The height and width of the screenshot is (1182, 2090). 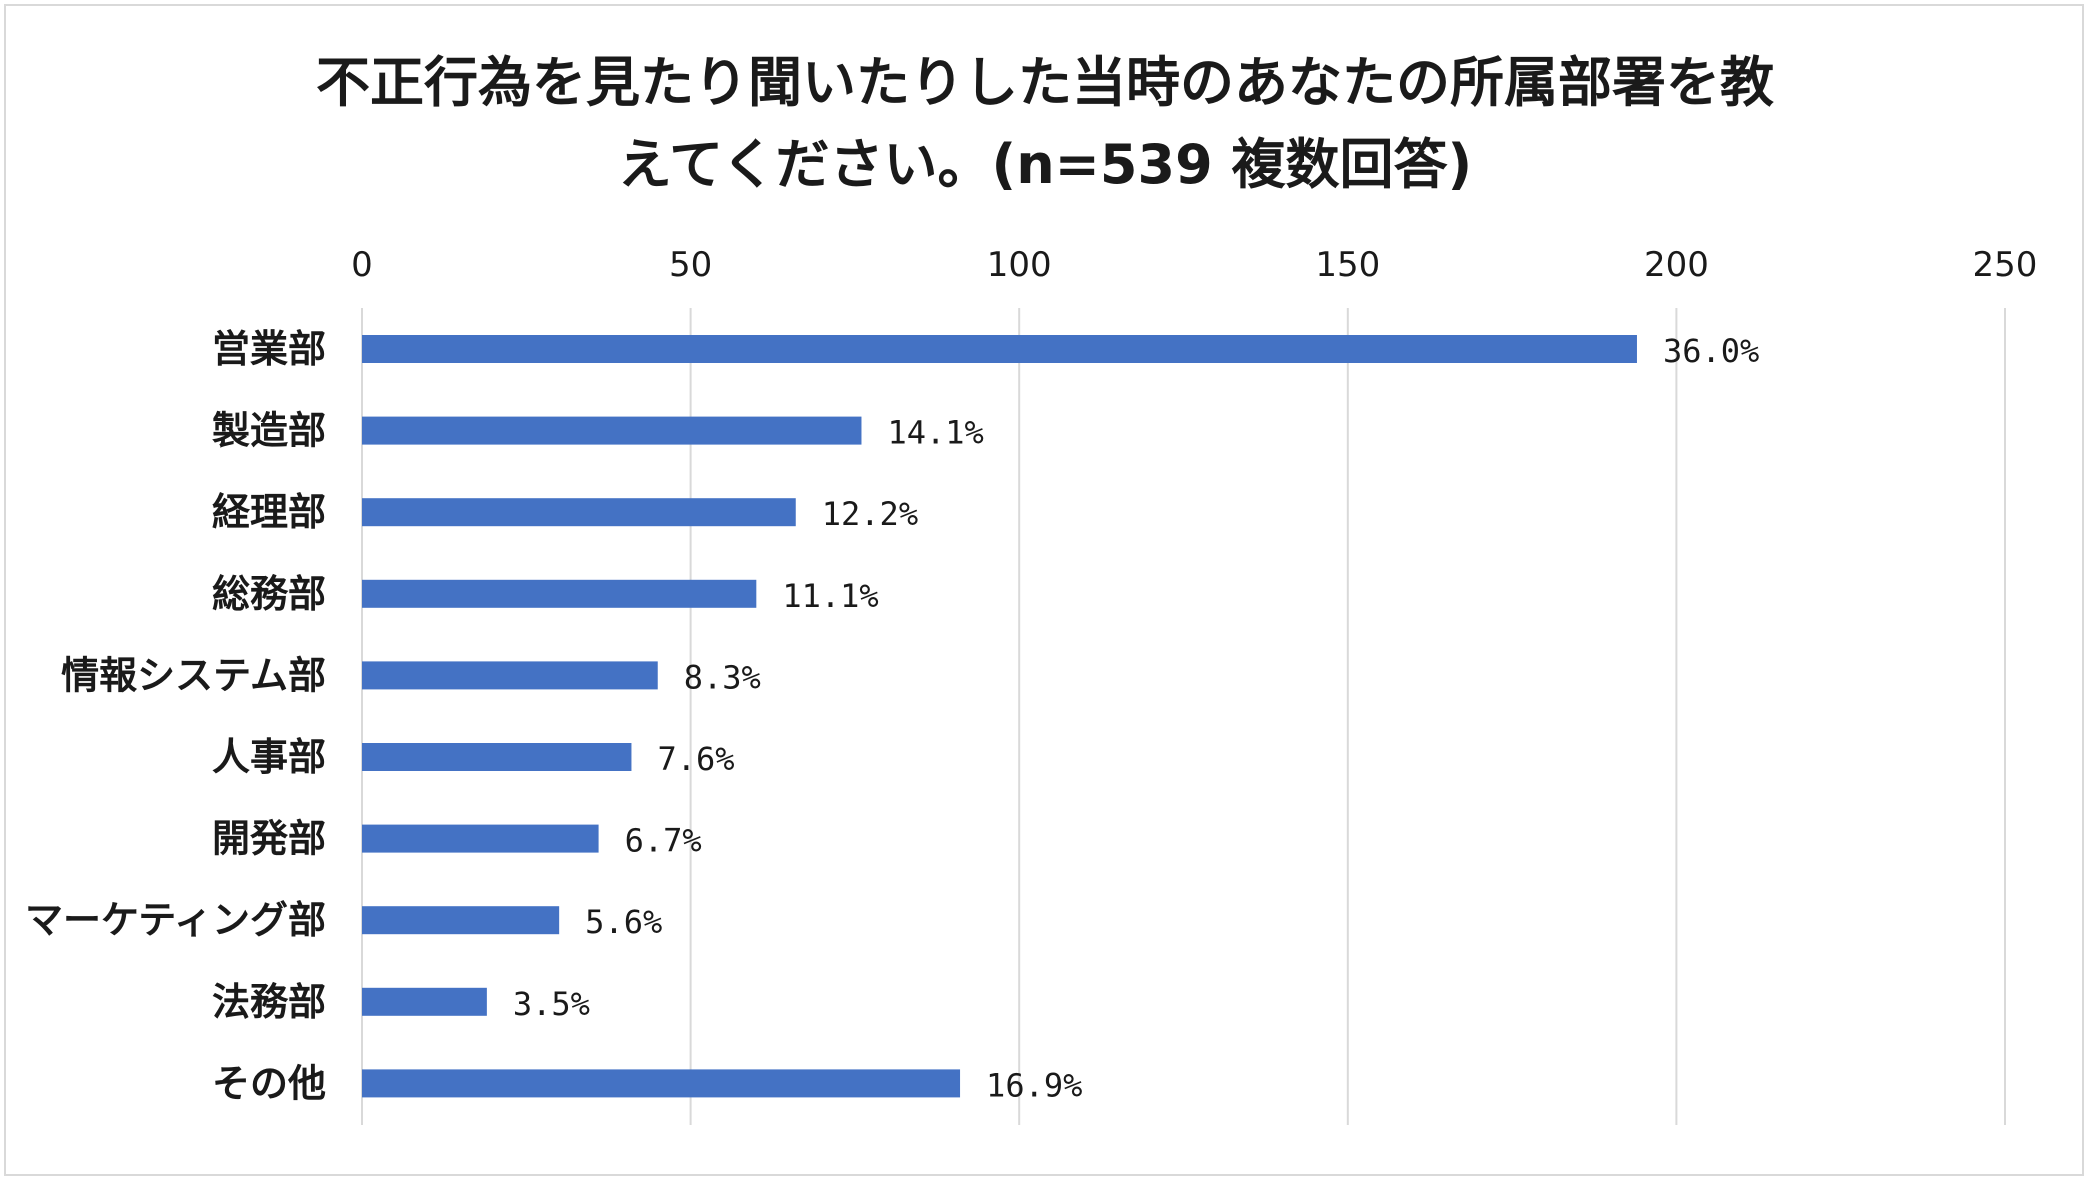 What do you see at coordinates (663, 841) in the screenshot?
I see `data-label-6: 6.7%` at bounding box center [663, 841].